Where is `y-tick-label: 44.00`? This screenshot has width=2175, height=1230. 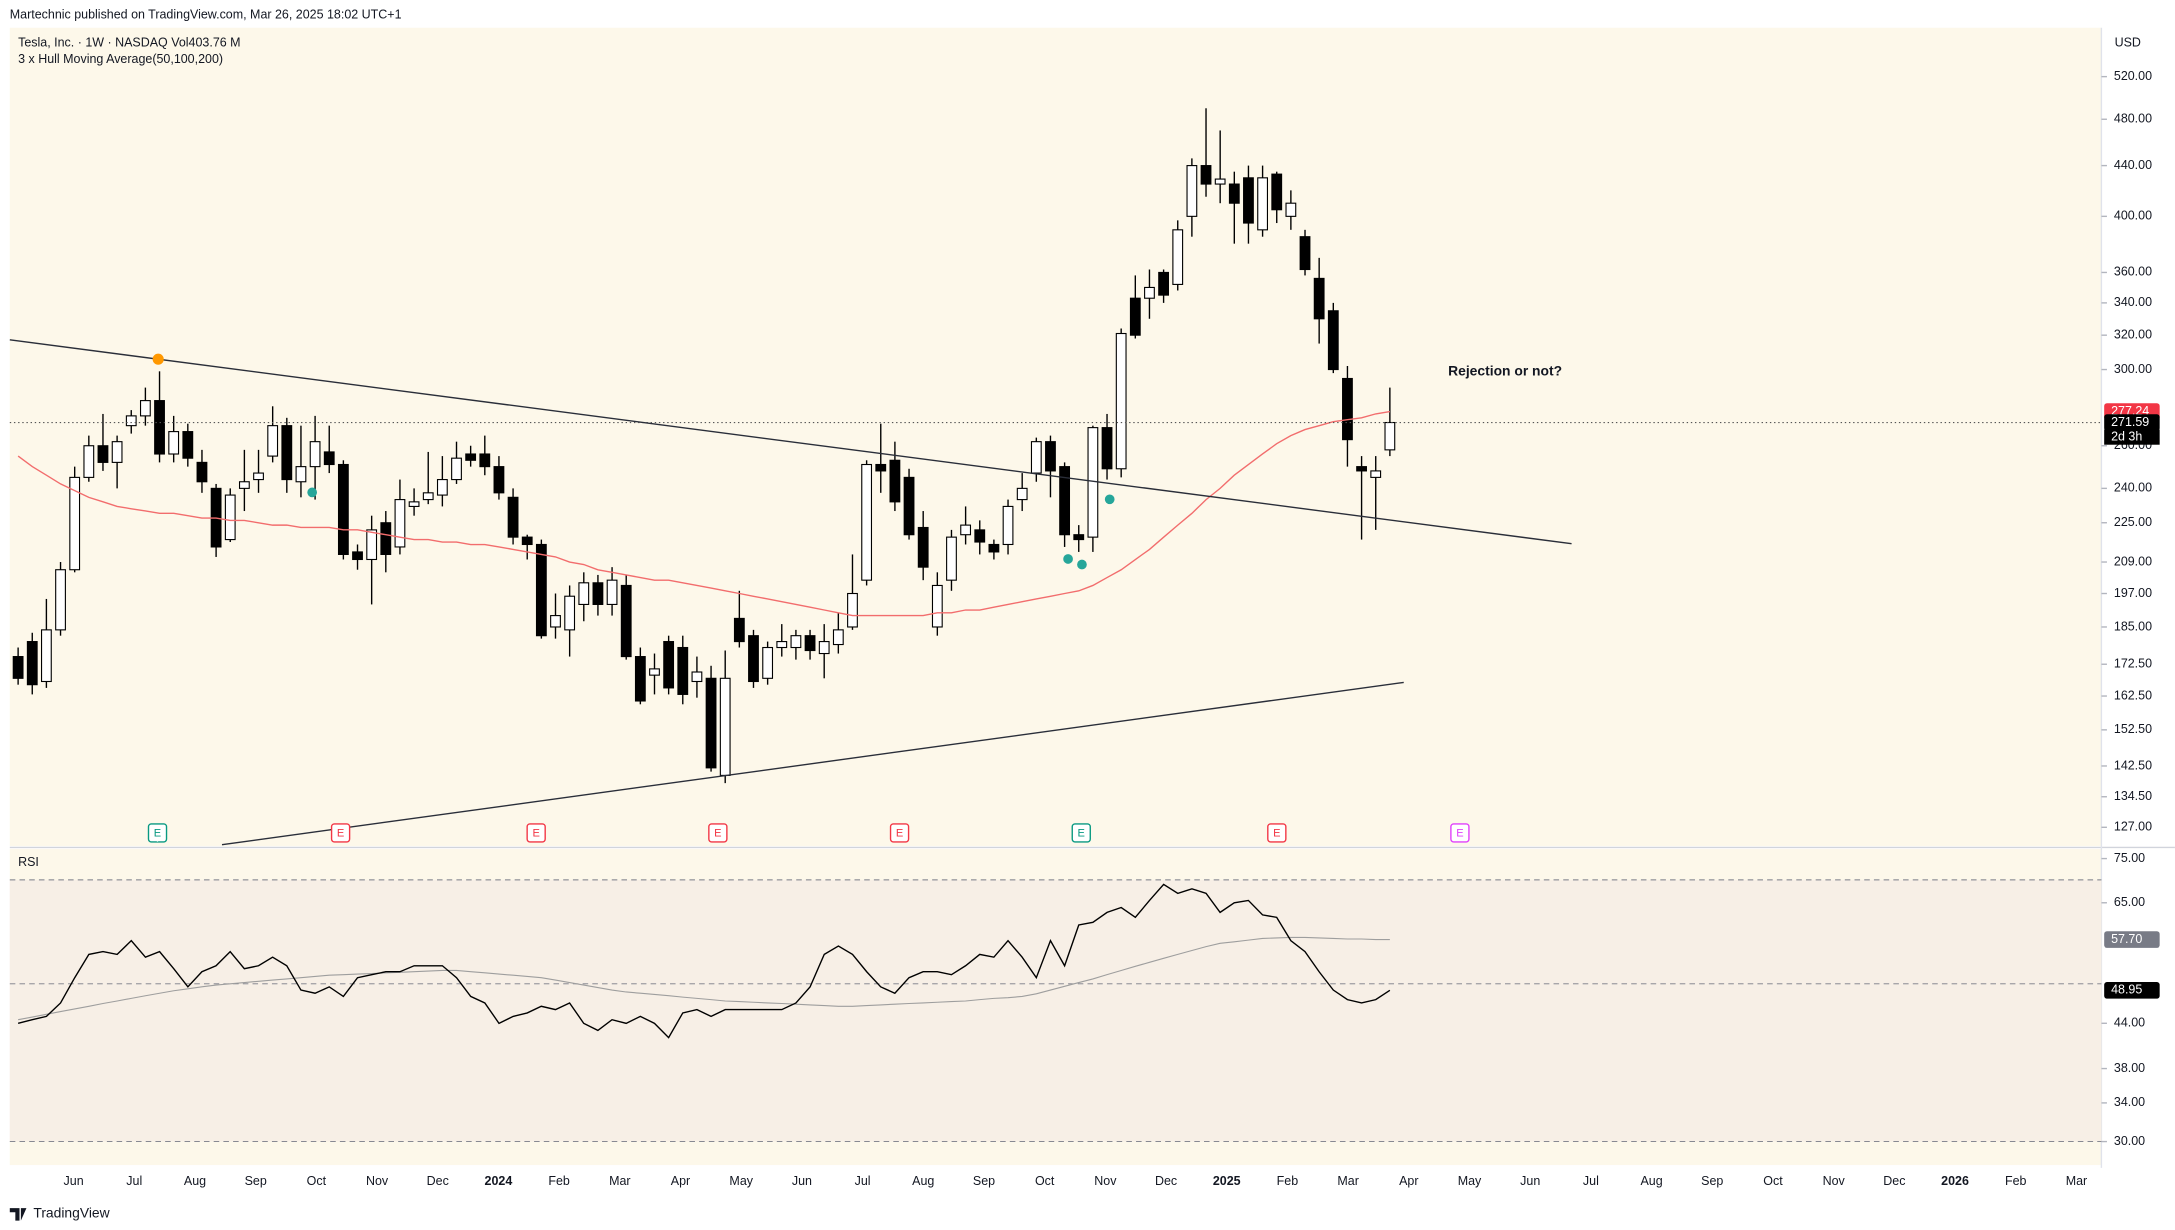
y-tick-label: 44.00 is located at coordinates (2129, 1023).